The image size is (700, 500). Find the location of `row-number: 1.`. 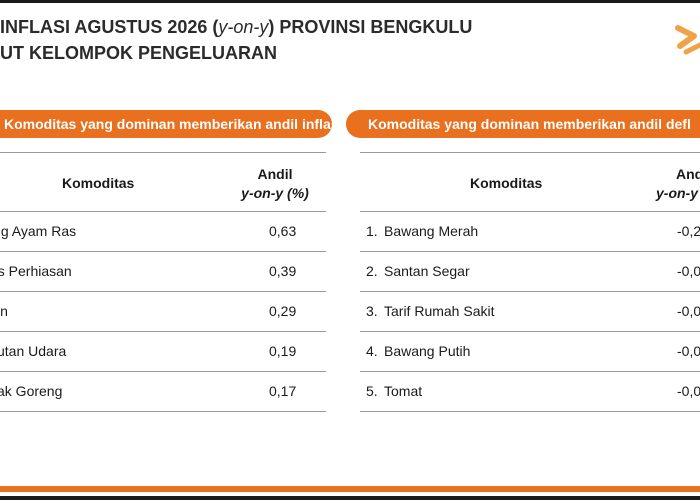

row-number: 1. is located at coordinates (372, 231).